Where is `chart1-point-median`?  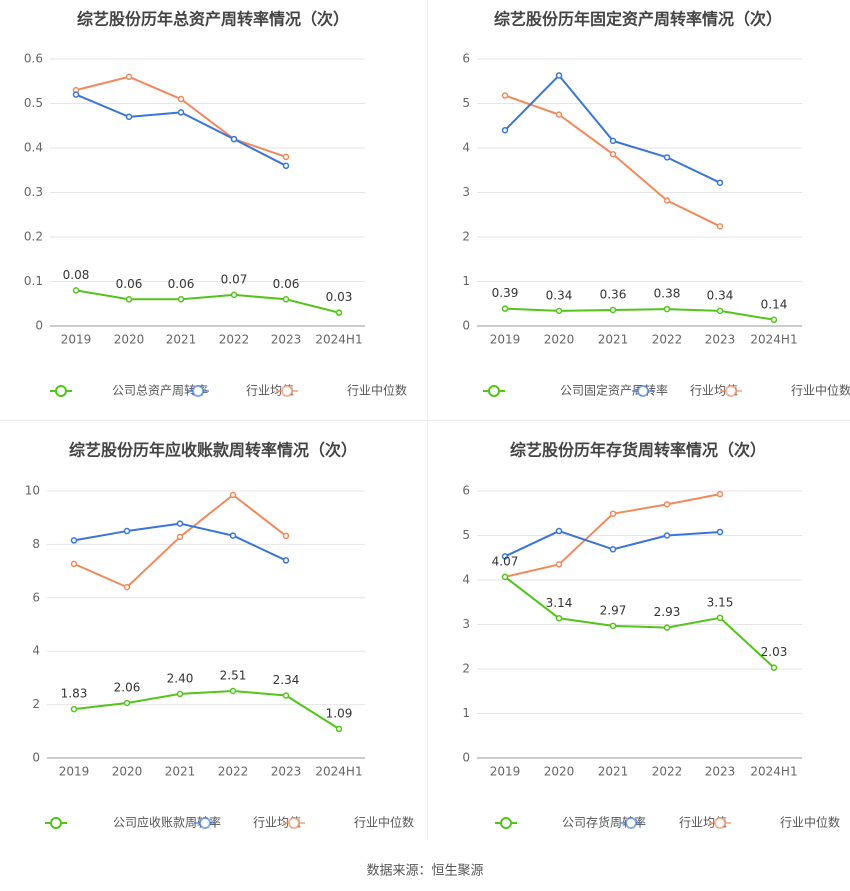
chart1-point-median is located at coordinates (286, 157).